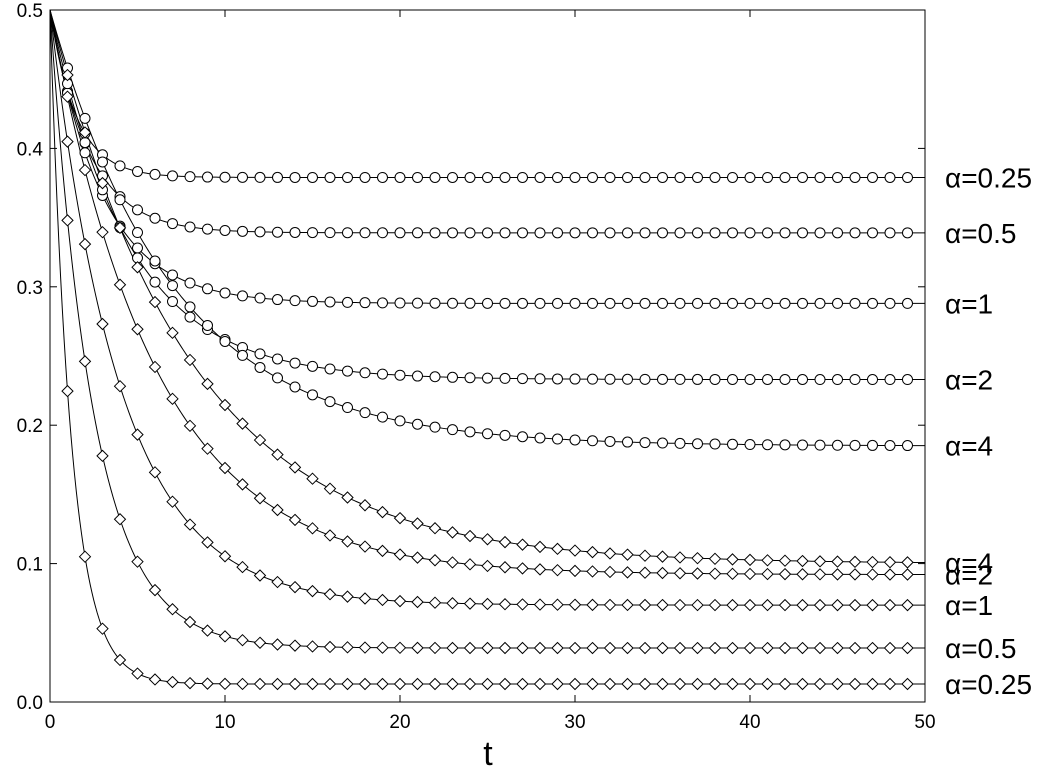 This screenshot has height=768, width=1054. Describe the element at coordinates (30, 288) in the screenshot. I see `y-tick-label: 0.3` at that location.